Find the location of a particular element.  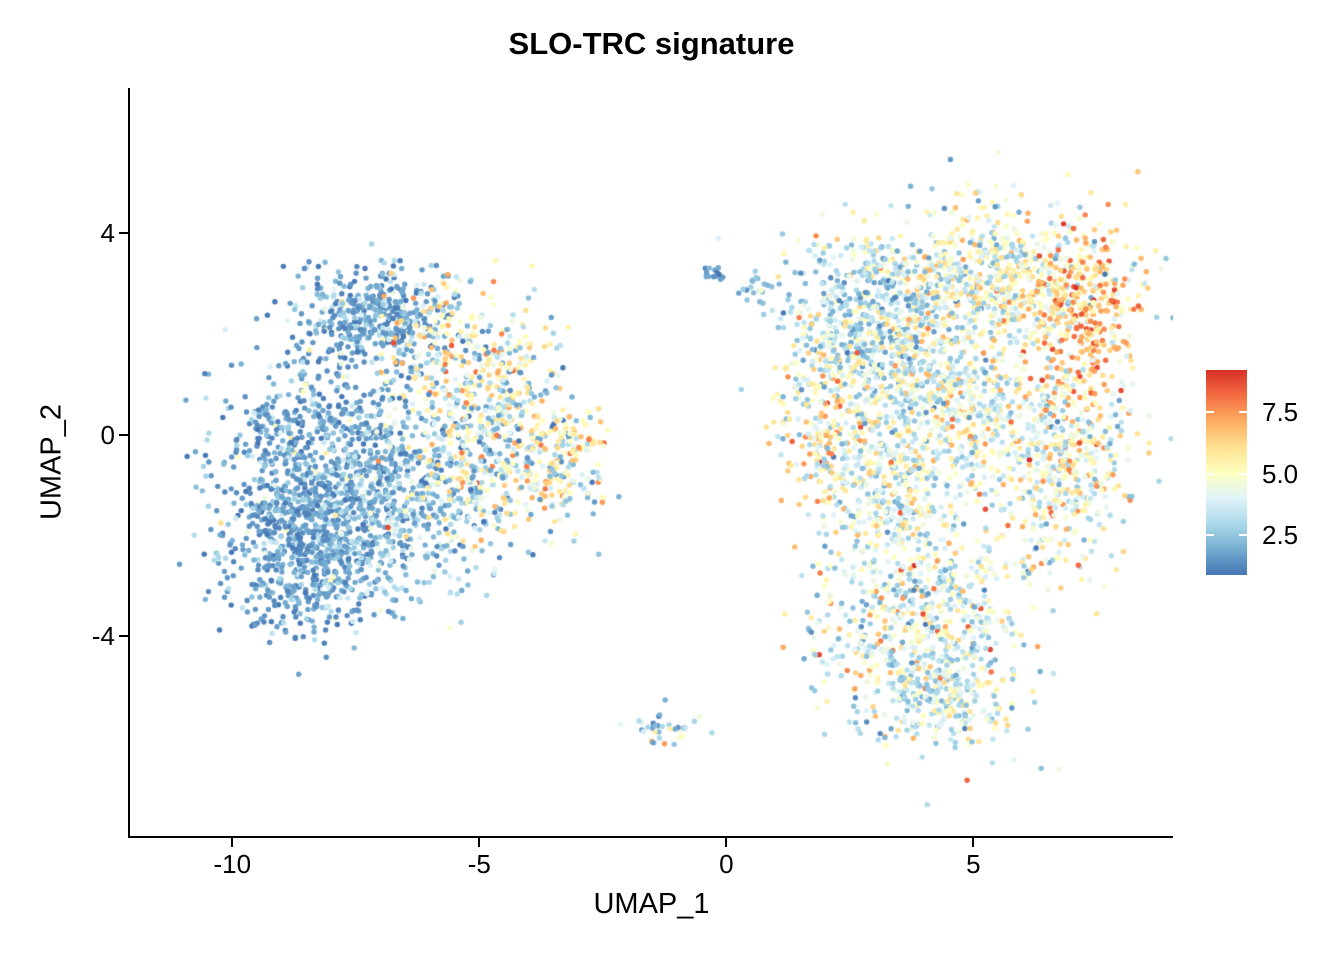

y-tick-label: 0 is located at coordinates (107, 434).